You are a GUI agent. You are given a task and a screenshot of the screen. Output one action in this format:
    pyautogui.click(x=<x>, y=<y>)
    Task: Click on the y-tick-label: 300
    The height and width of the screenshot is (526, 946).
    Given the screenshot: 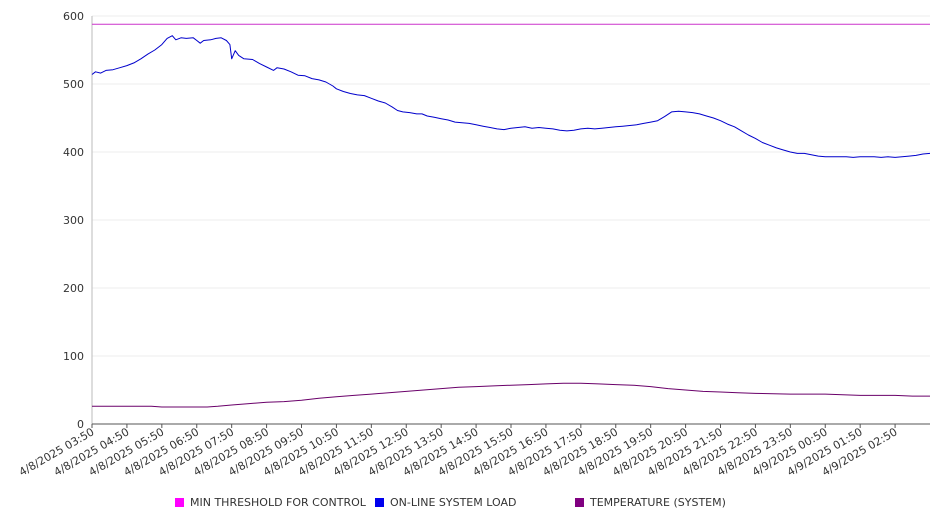 What is the action you would take?
    pyautogui.click(x=73, y=220)
    